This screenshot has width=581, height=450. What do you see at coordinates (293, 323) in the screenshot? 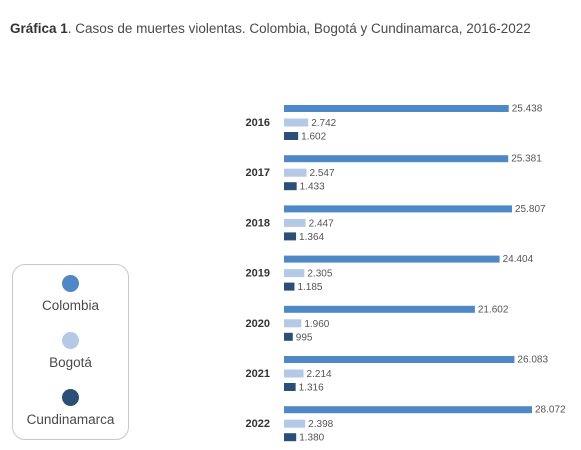
I see `bar-bogota-2020` at bounding box center [293, 323].